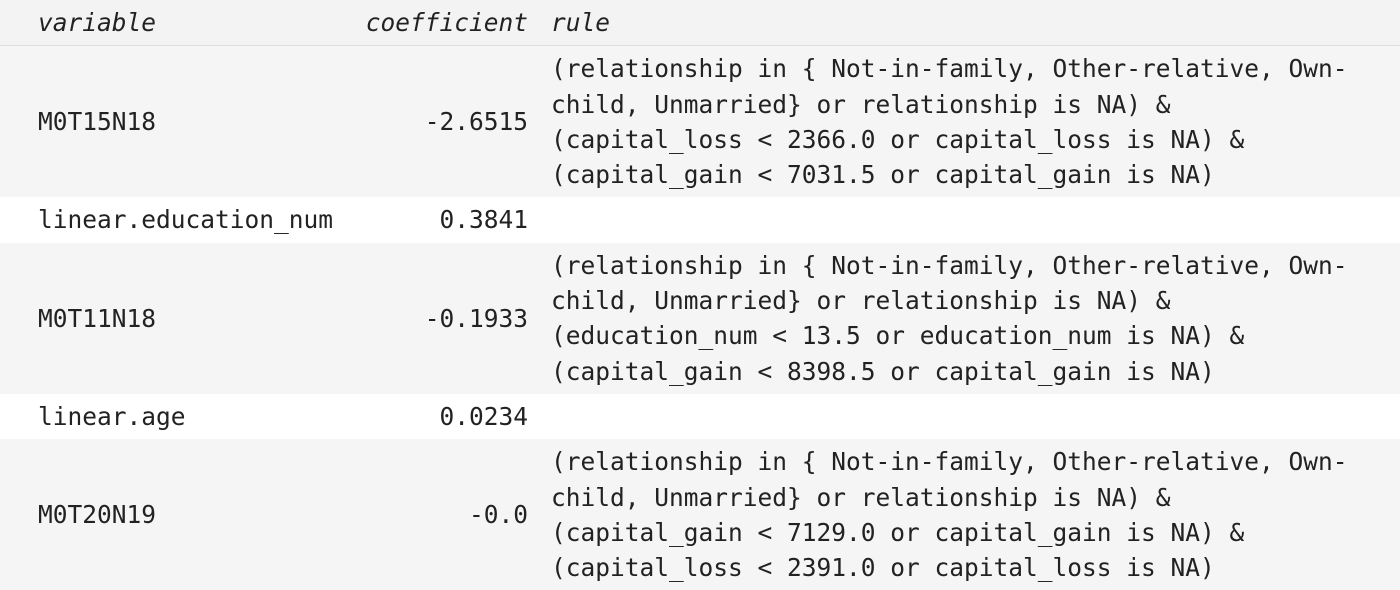 The width and height of the screenshot is (1400, 590). I want to click on table-cell: M0T15N18, so click(172, 121).